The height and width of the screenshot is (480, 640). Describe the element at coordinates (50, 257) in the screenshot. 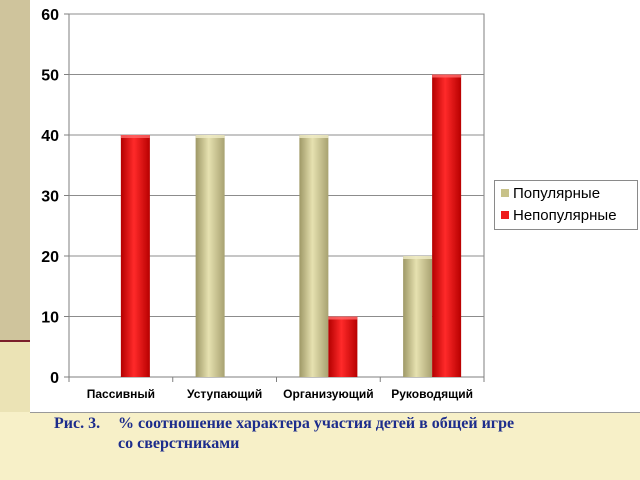

I see `y-tick-label: 20` at that location.